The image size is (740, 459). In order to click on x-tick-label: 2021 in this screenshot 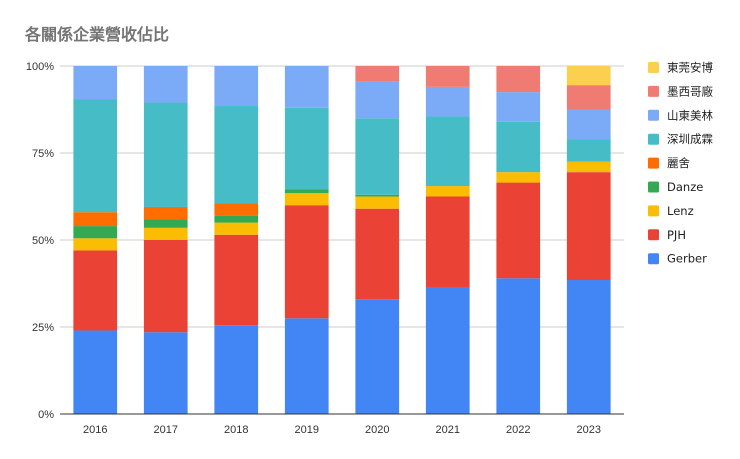, I will do `click(448, 430)`.